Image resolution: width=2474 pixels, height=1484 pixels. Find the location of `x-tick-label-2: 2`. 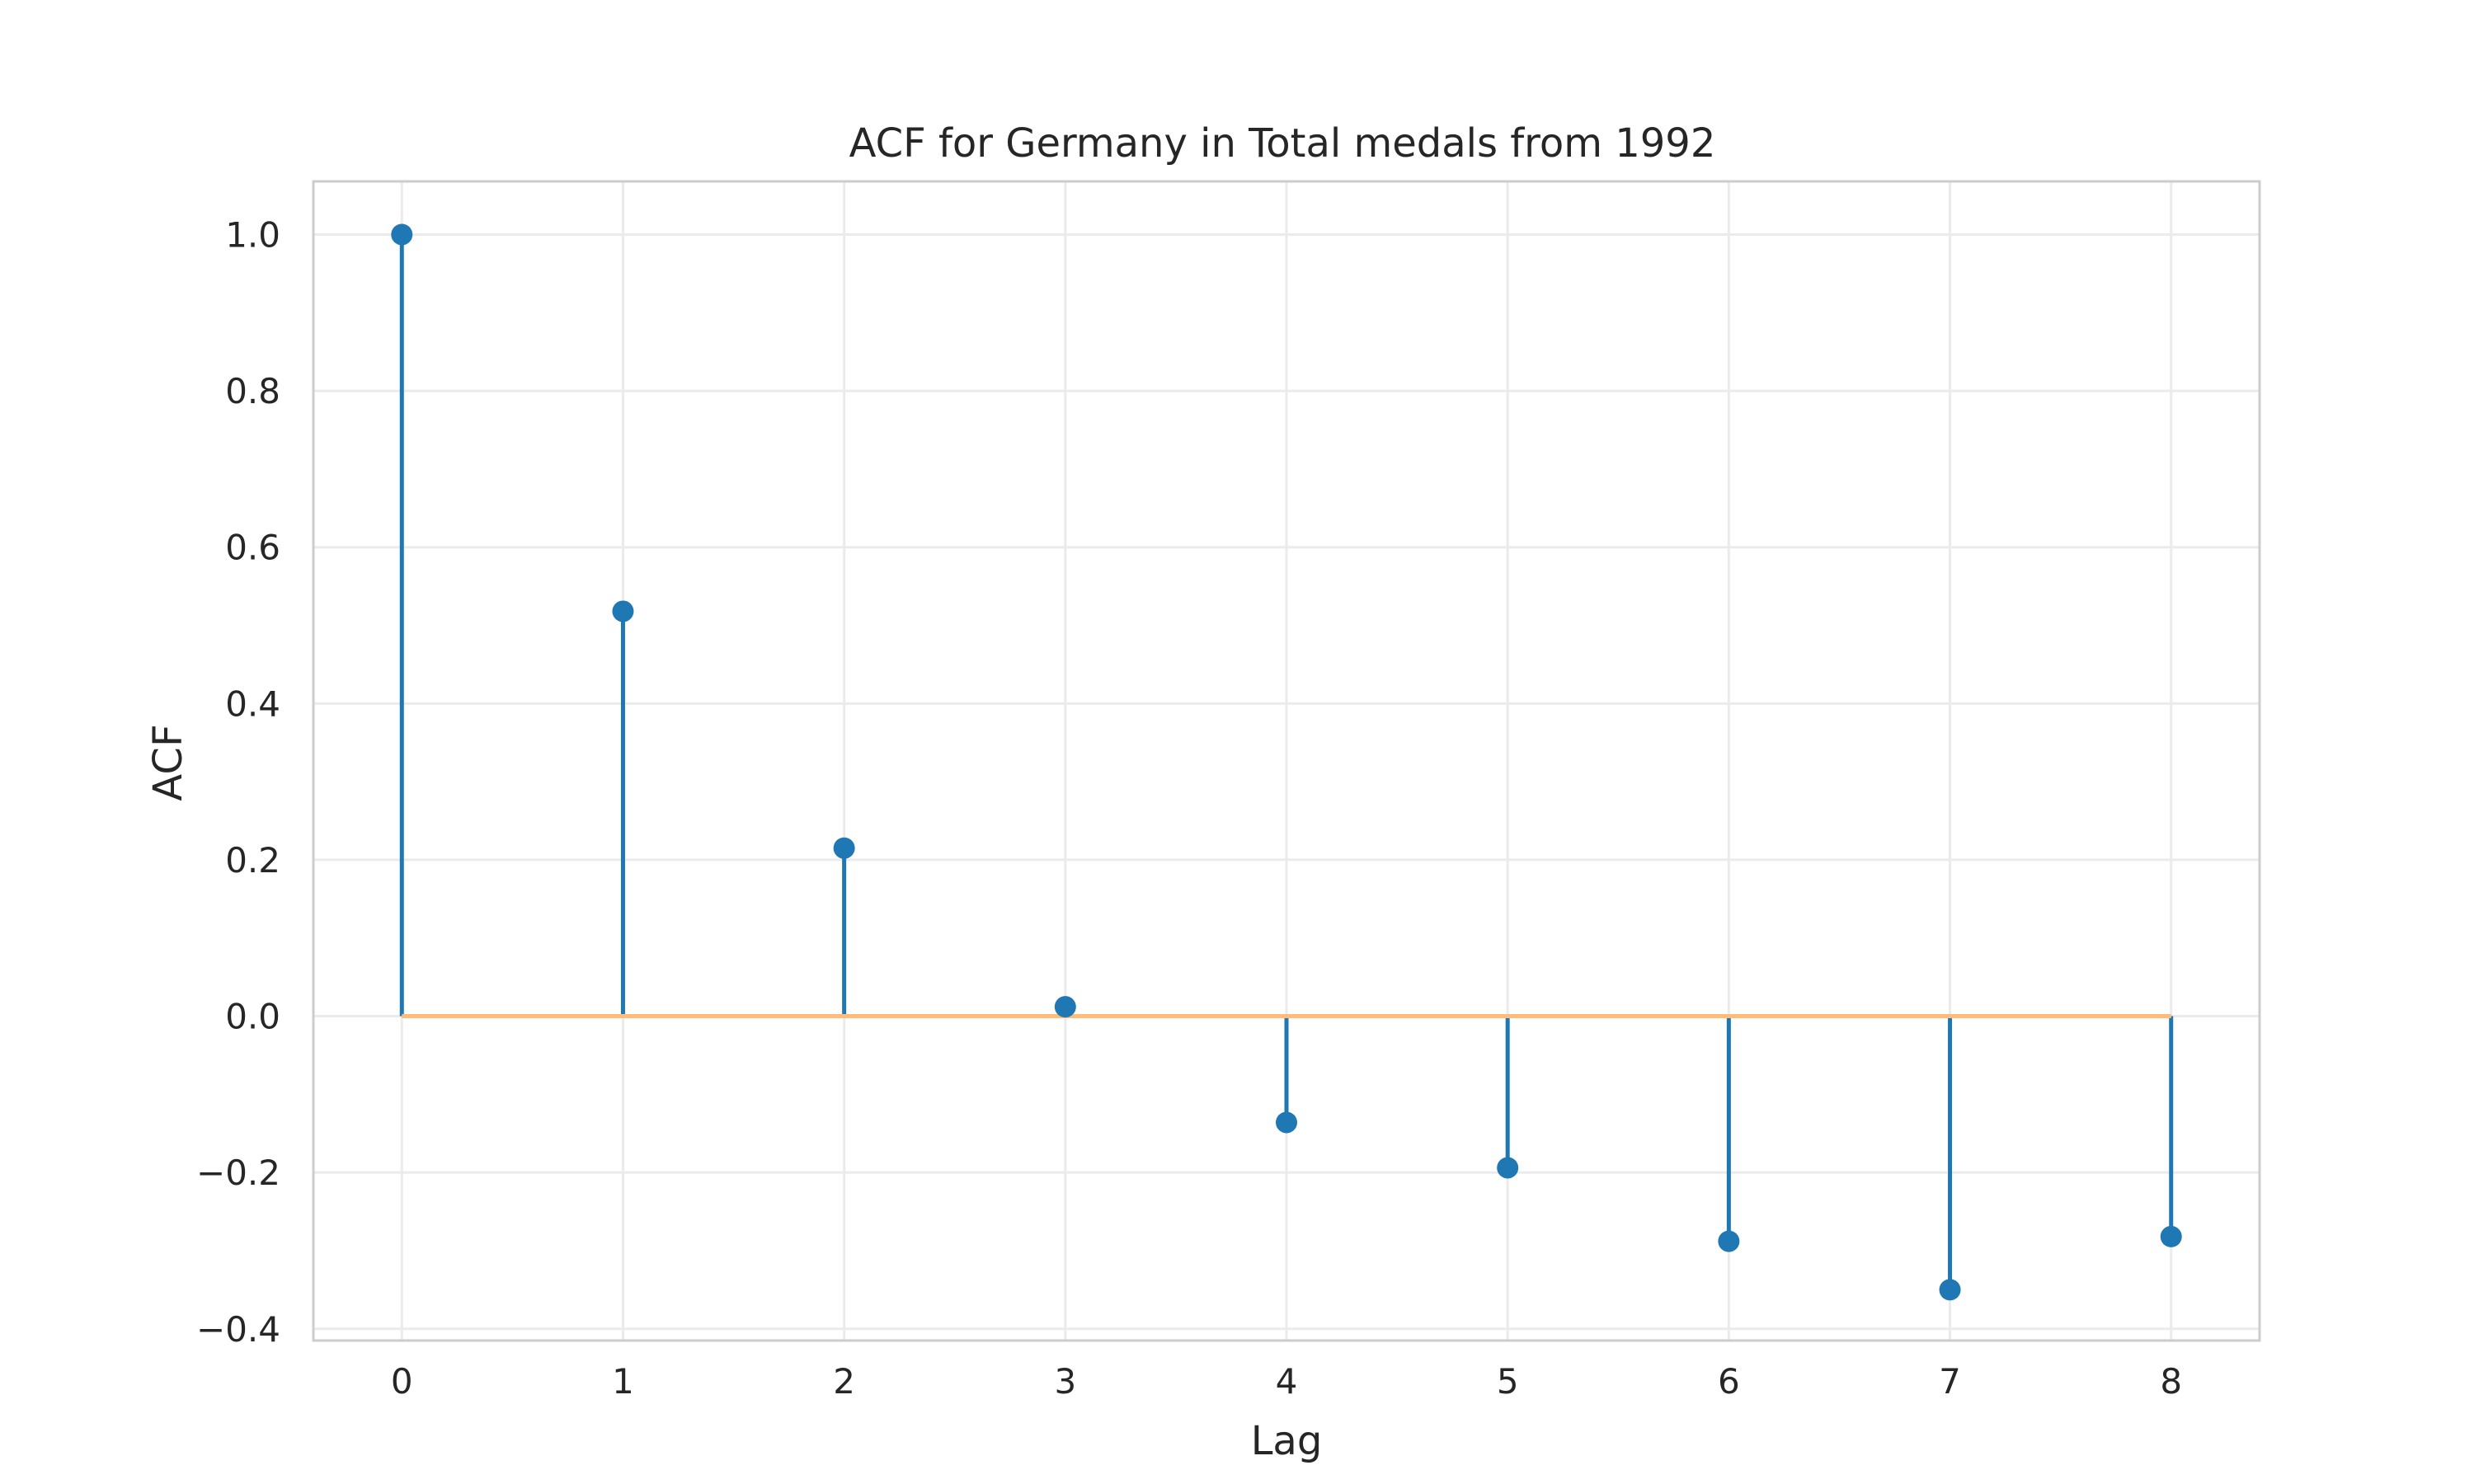

x-tick-label-2: 2 is located at coordinates (844, 1381).